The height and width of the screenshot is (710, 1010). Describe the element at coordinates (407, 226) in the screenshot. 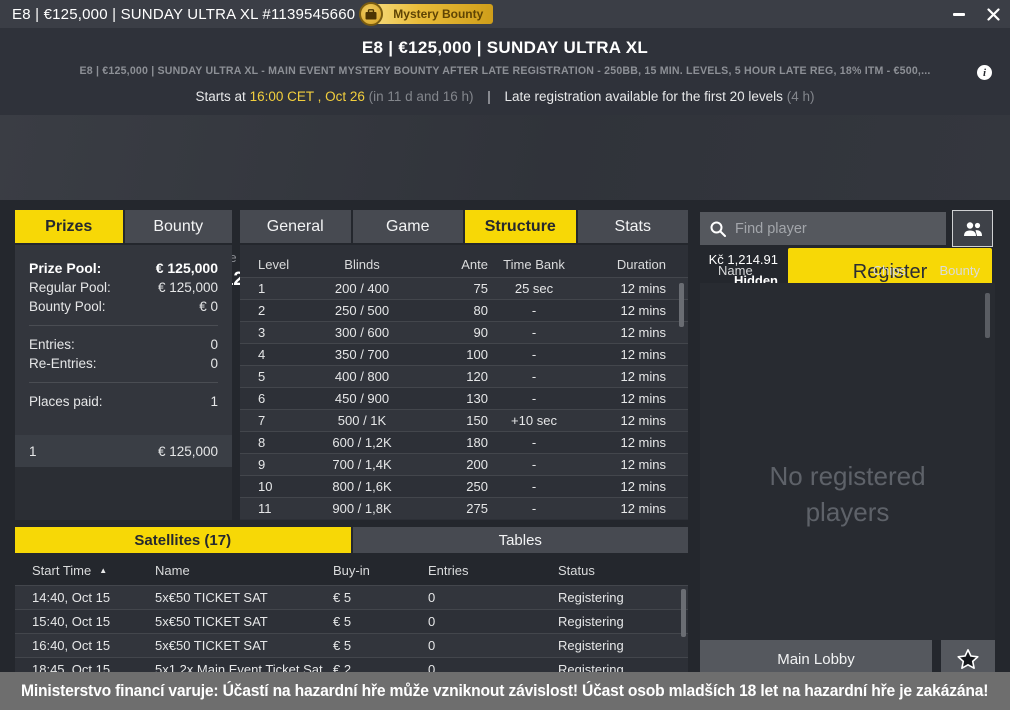

I see `tab-game: Game` at that location.